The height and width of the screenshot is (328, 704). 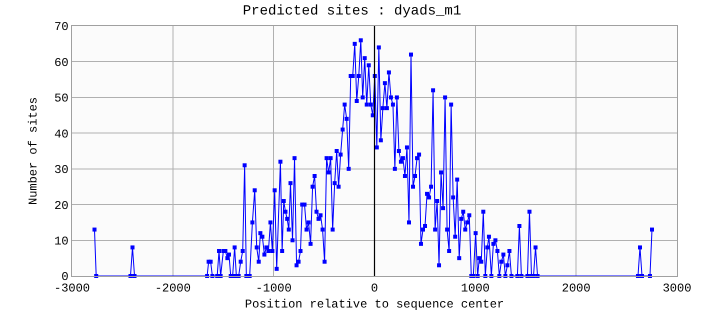 What do you see at coordinates (61, 170) in the screenshot?
I see `y-tick-label: 30` at bounding box center [61, 170].